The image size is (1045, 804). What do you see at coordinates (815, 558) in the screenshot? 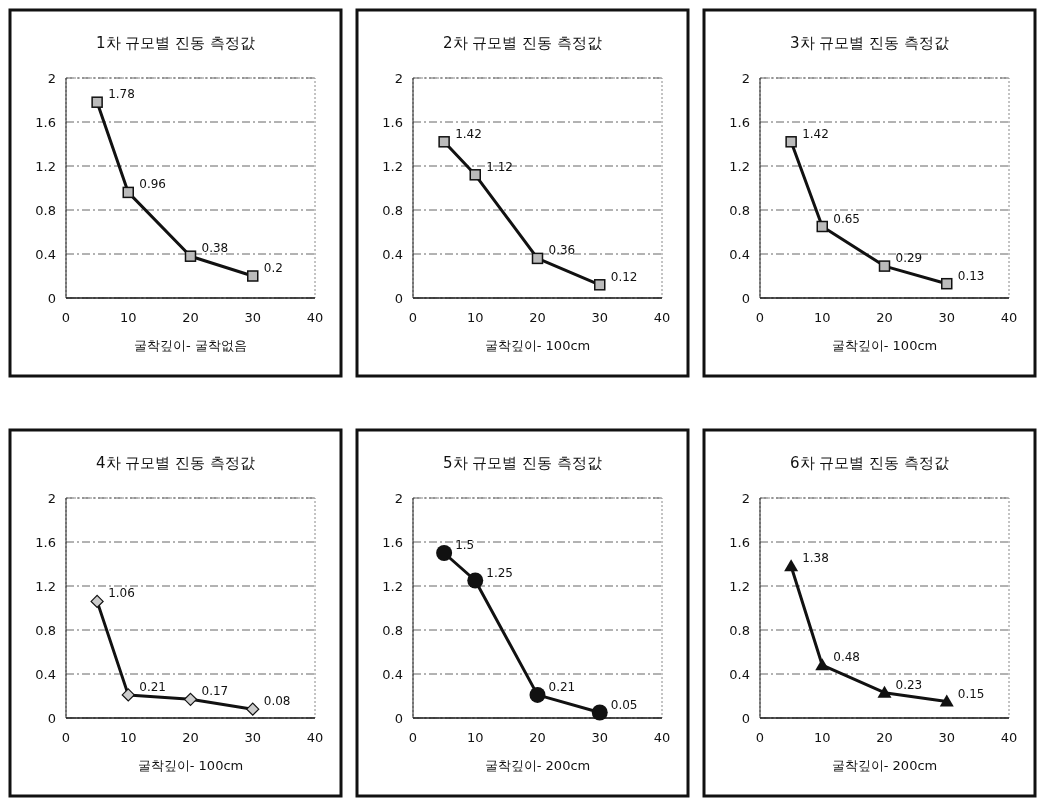
I see `data-label: 1.38` at bounding box center [815, 558].